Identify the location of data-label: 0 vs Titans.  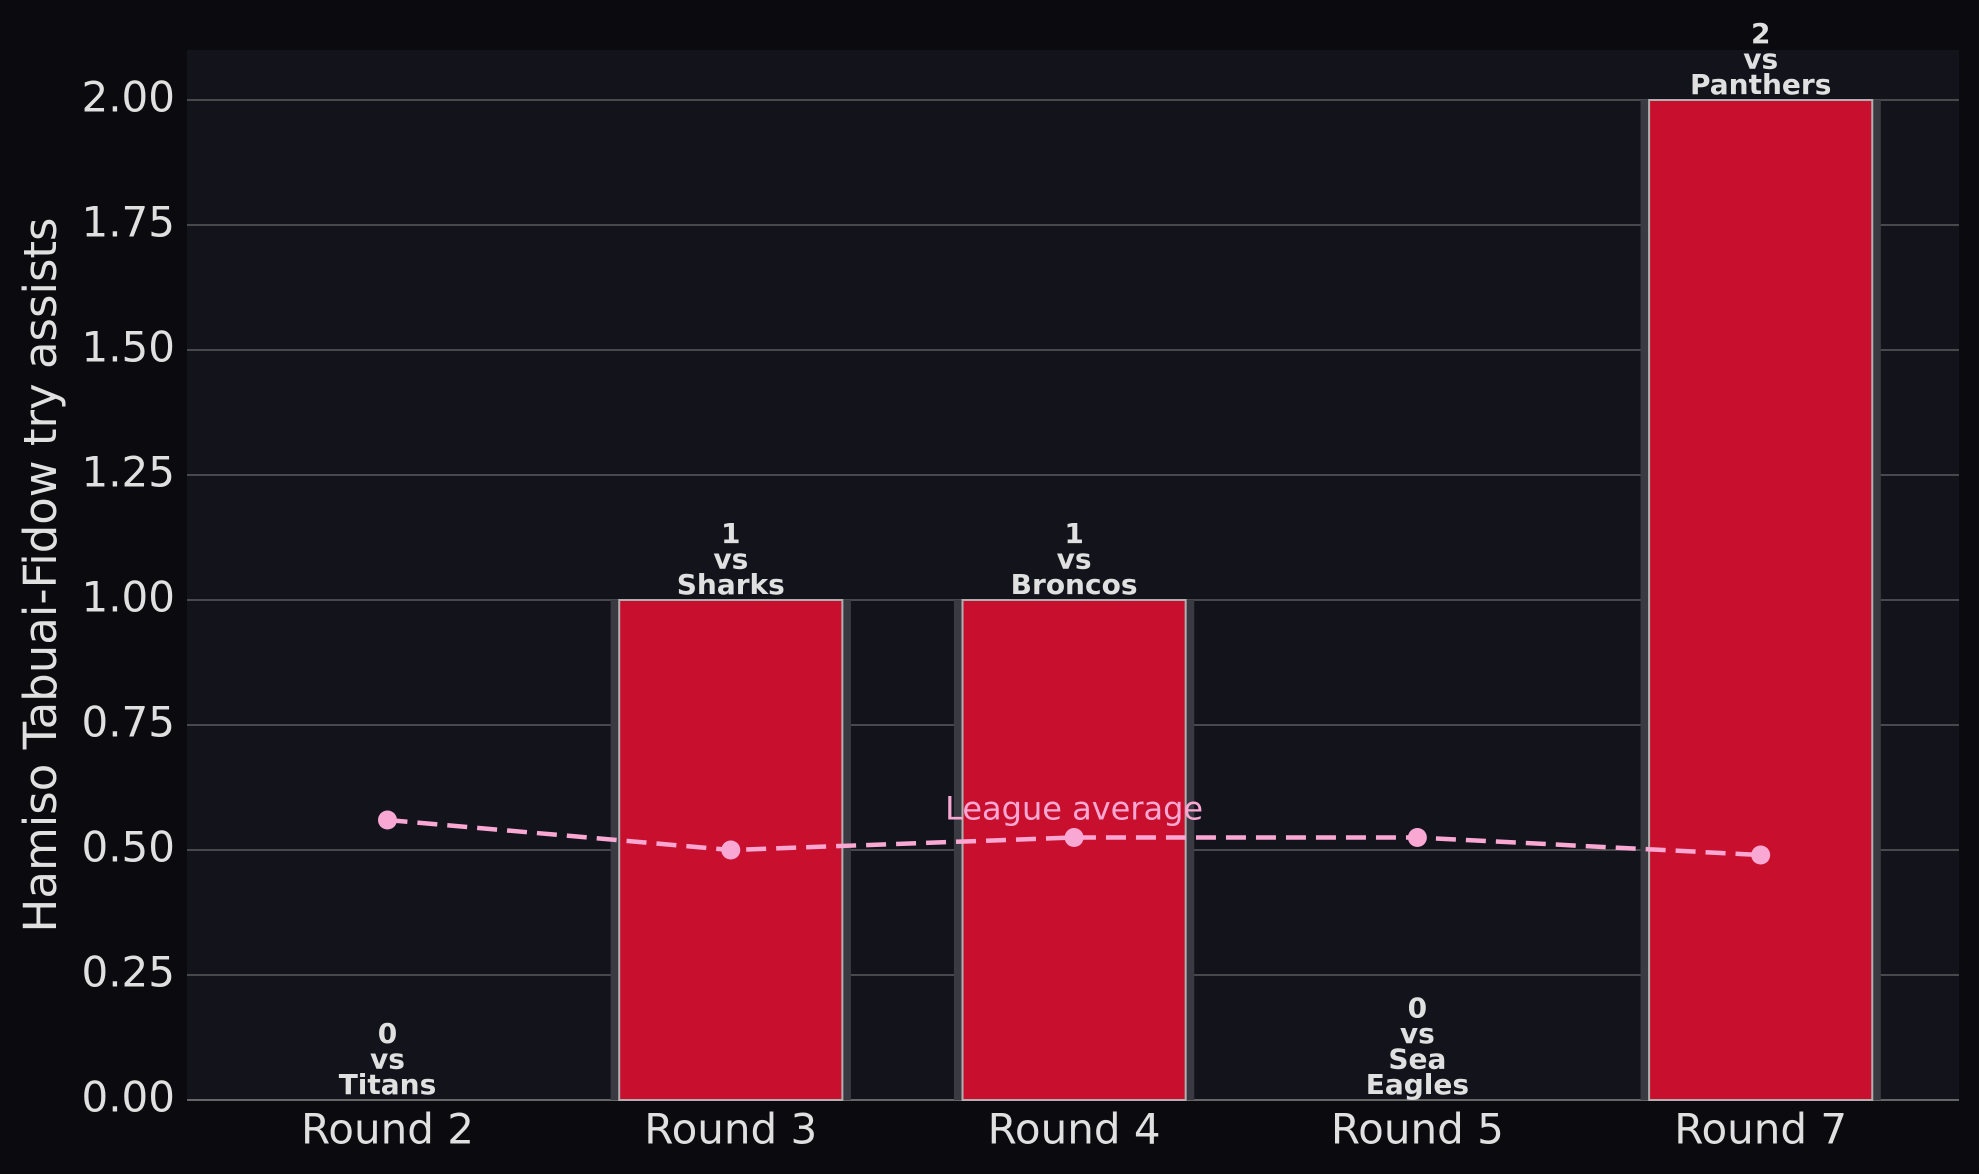
(388, 1059).